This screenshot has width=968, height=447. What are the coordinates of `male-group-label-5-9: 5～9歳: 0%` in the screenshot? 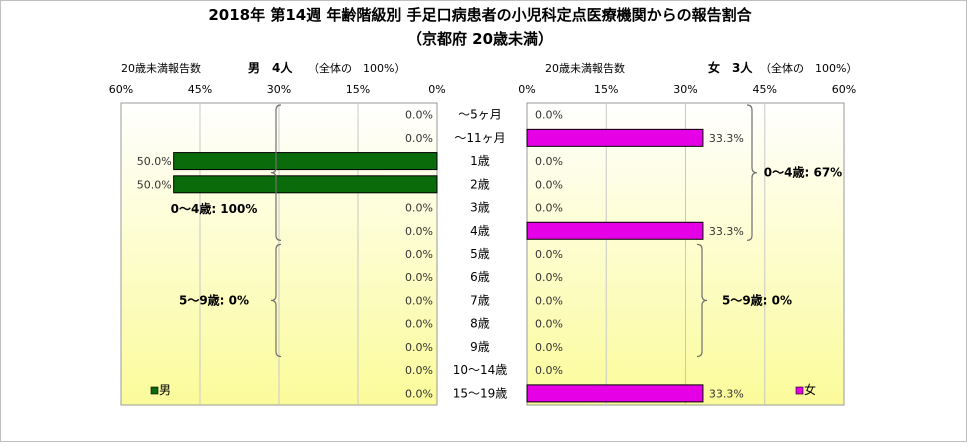 It's located at (214, 299).